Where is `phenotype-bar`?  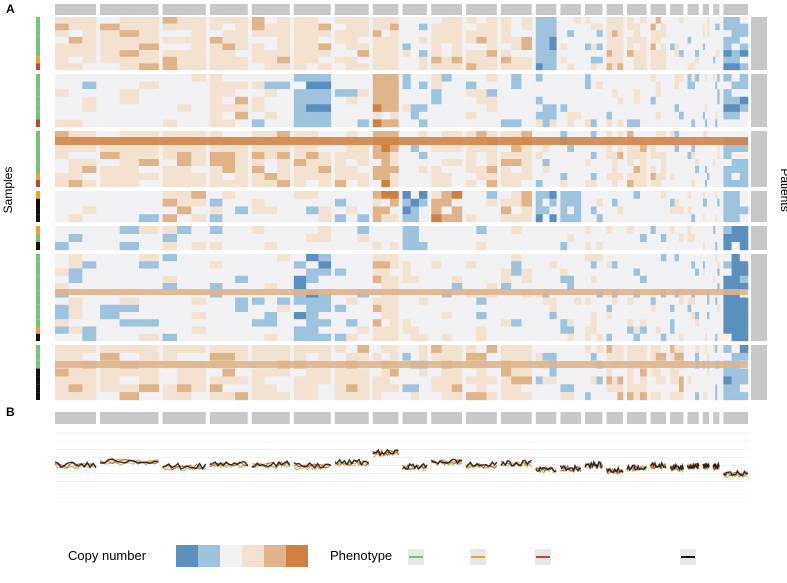
phenotype-bar is located at coordinates (38, 195).